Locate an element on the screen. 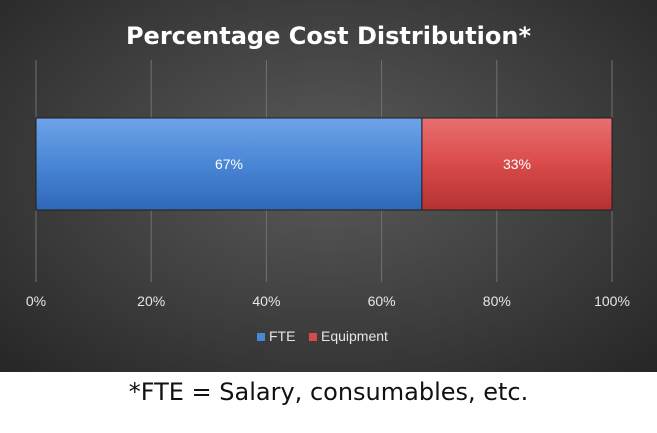 The image size is (657, 433). data-label: 67% is located at coordinates (229, 164).